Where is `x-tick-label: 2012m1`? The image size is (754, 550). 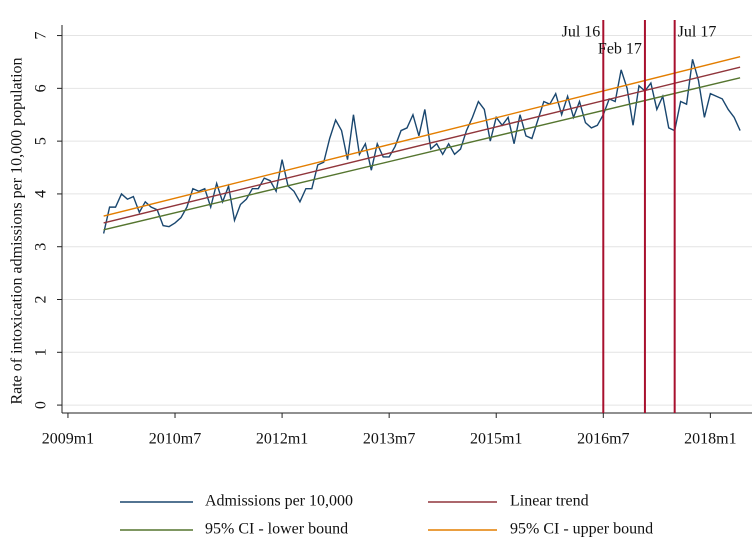 x-tick-label: 2012m1 is located at coordinates (282, 439).